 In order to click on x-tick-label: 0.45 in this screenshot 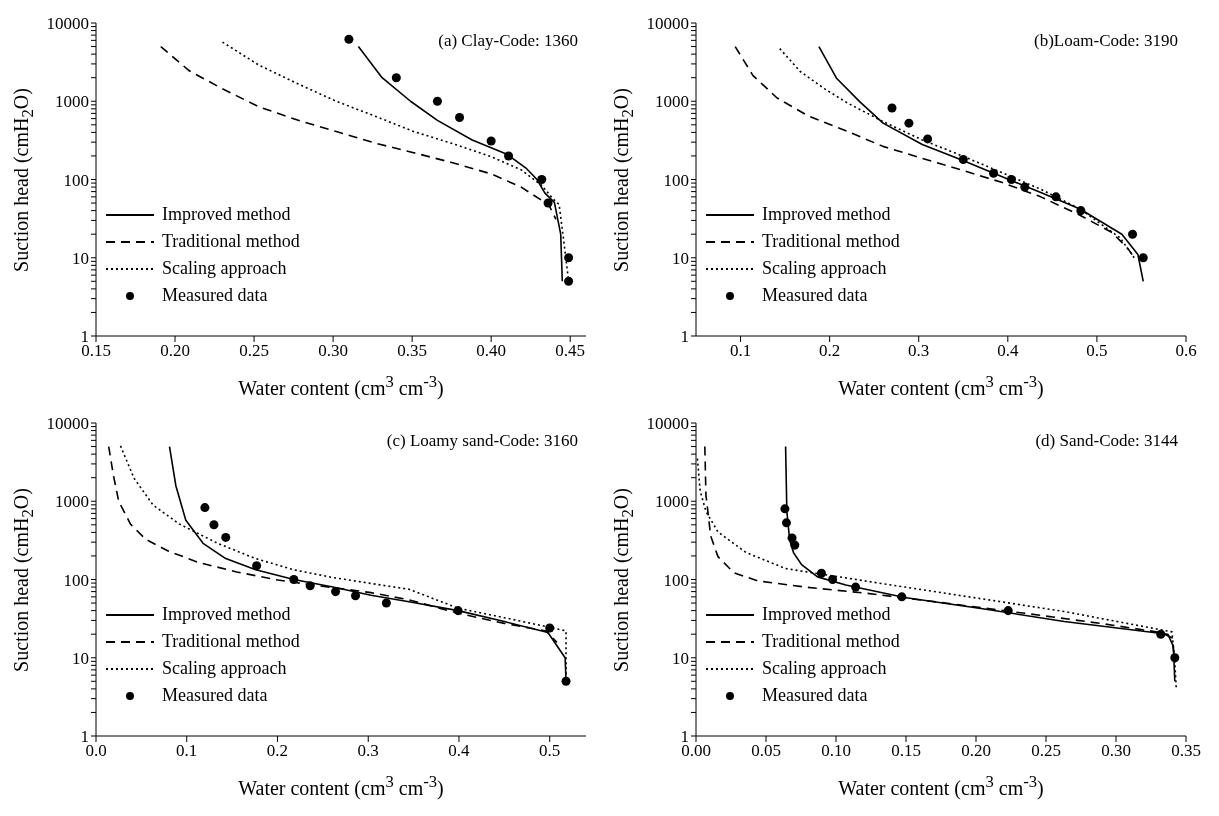, I will do `click(570, 351)`.